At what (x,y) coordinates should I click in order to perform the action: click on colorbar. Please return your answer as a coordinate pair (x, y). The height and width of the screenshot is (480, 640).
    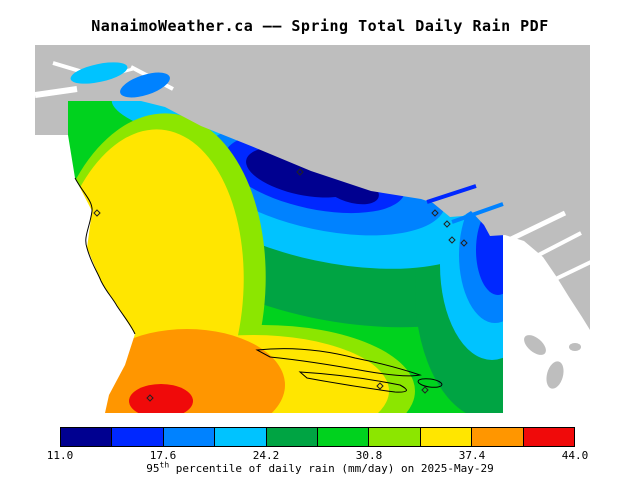
    Looking at the image, I should click on (317, 437).